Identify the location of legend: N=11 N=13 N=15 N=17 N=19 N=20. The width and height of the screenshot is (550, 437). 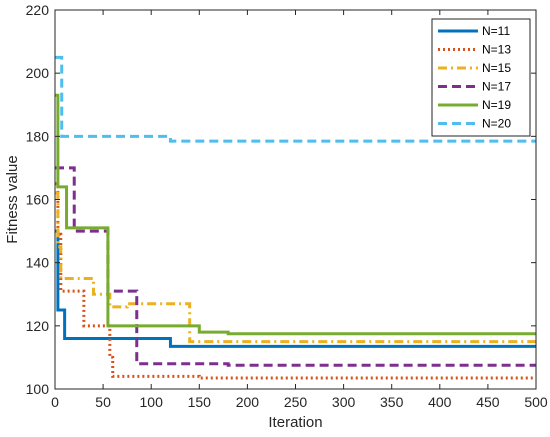
(481, 77).